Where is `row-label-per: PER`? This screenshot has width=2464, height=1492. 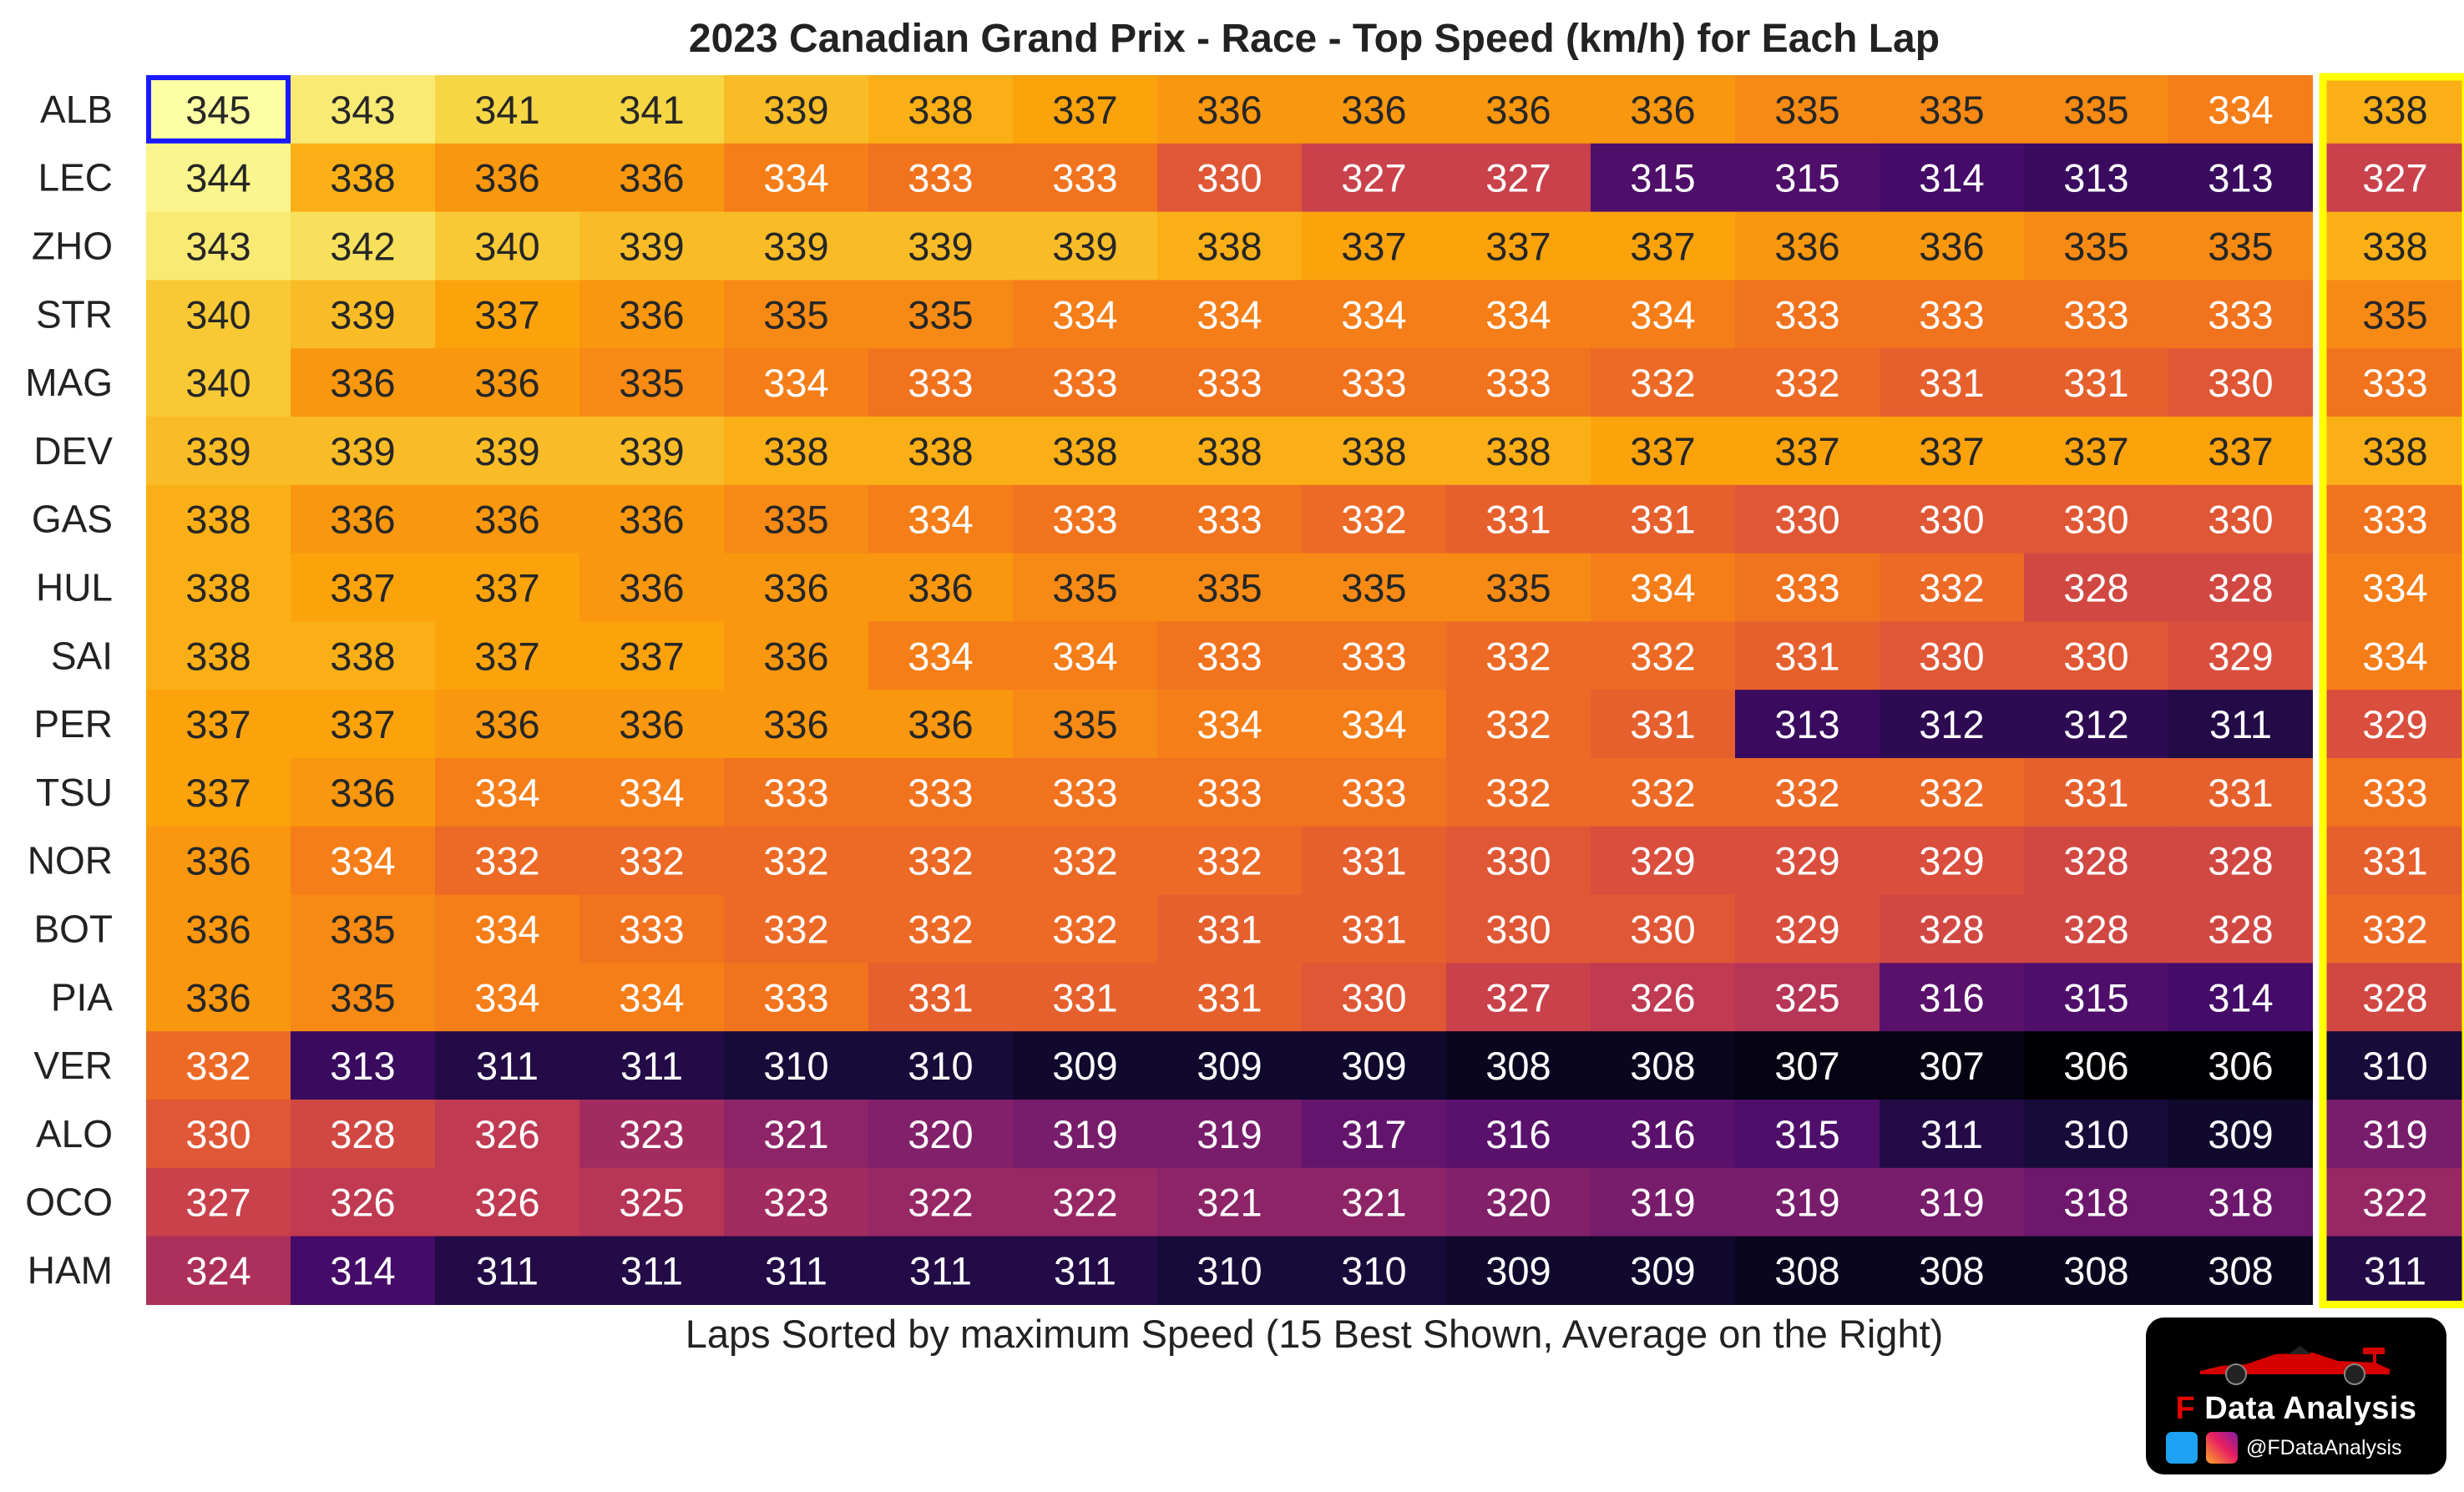
row-label-per: PER is located at coordinates (73, 724).